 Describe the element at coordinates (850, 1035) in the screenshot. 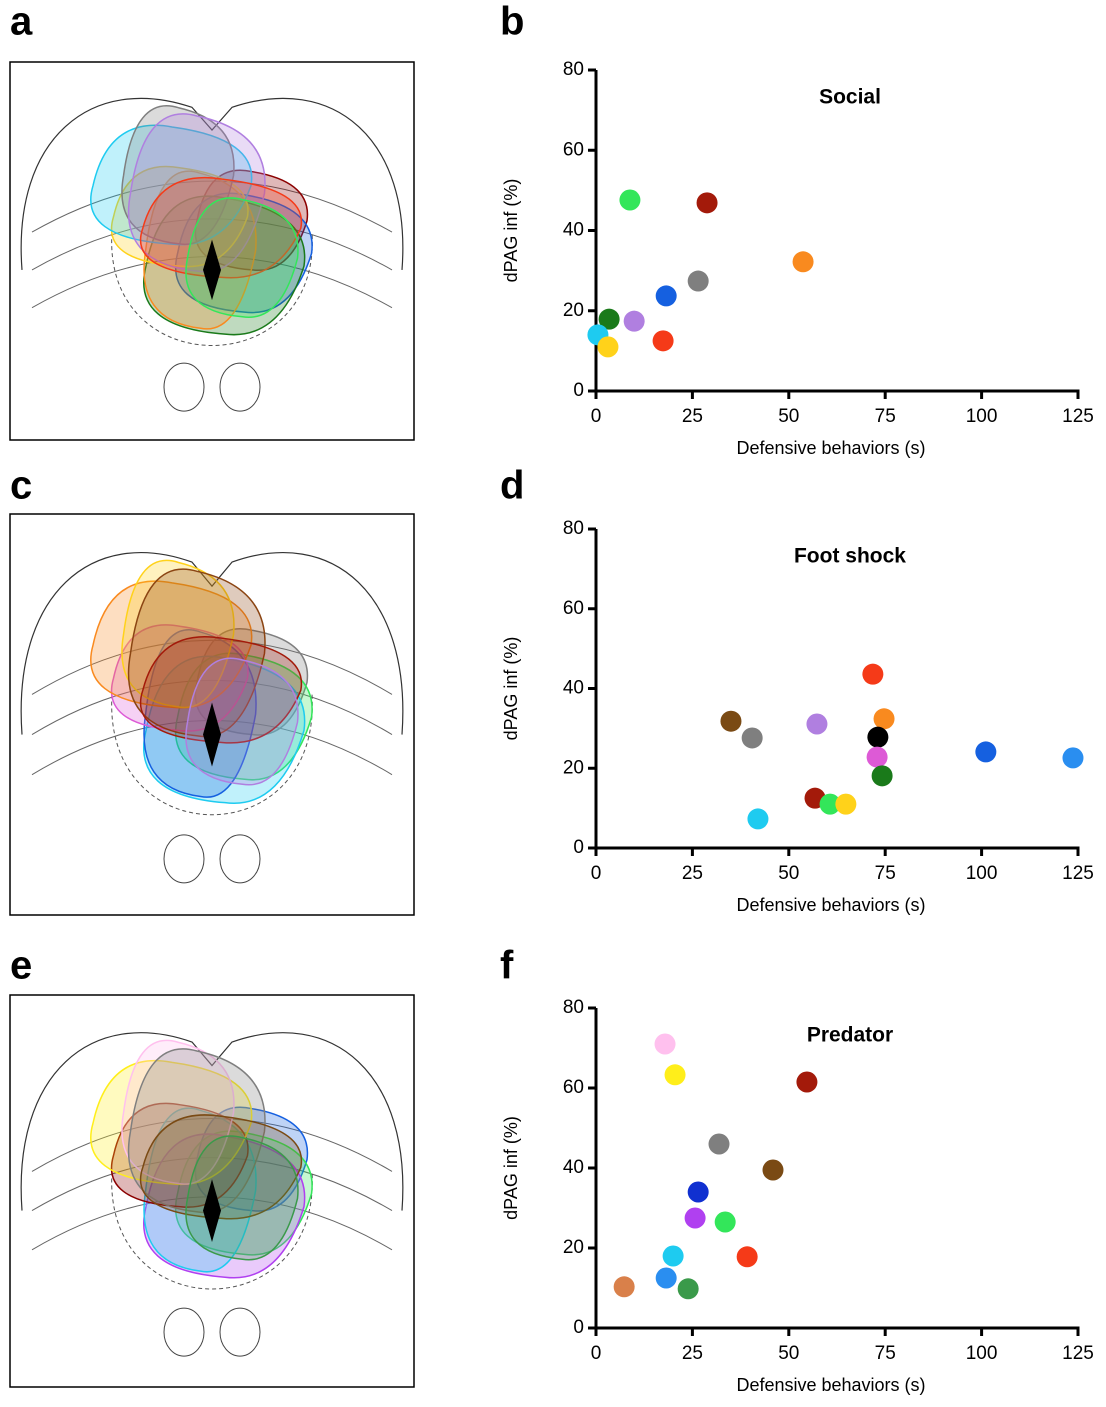

I see `chart-title: Predator` at that location.